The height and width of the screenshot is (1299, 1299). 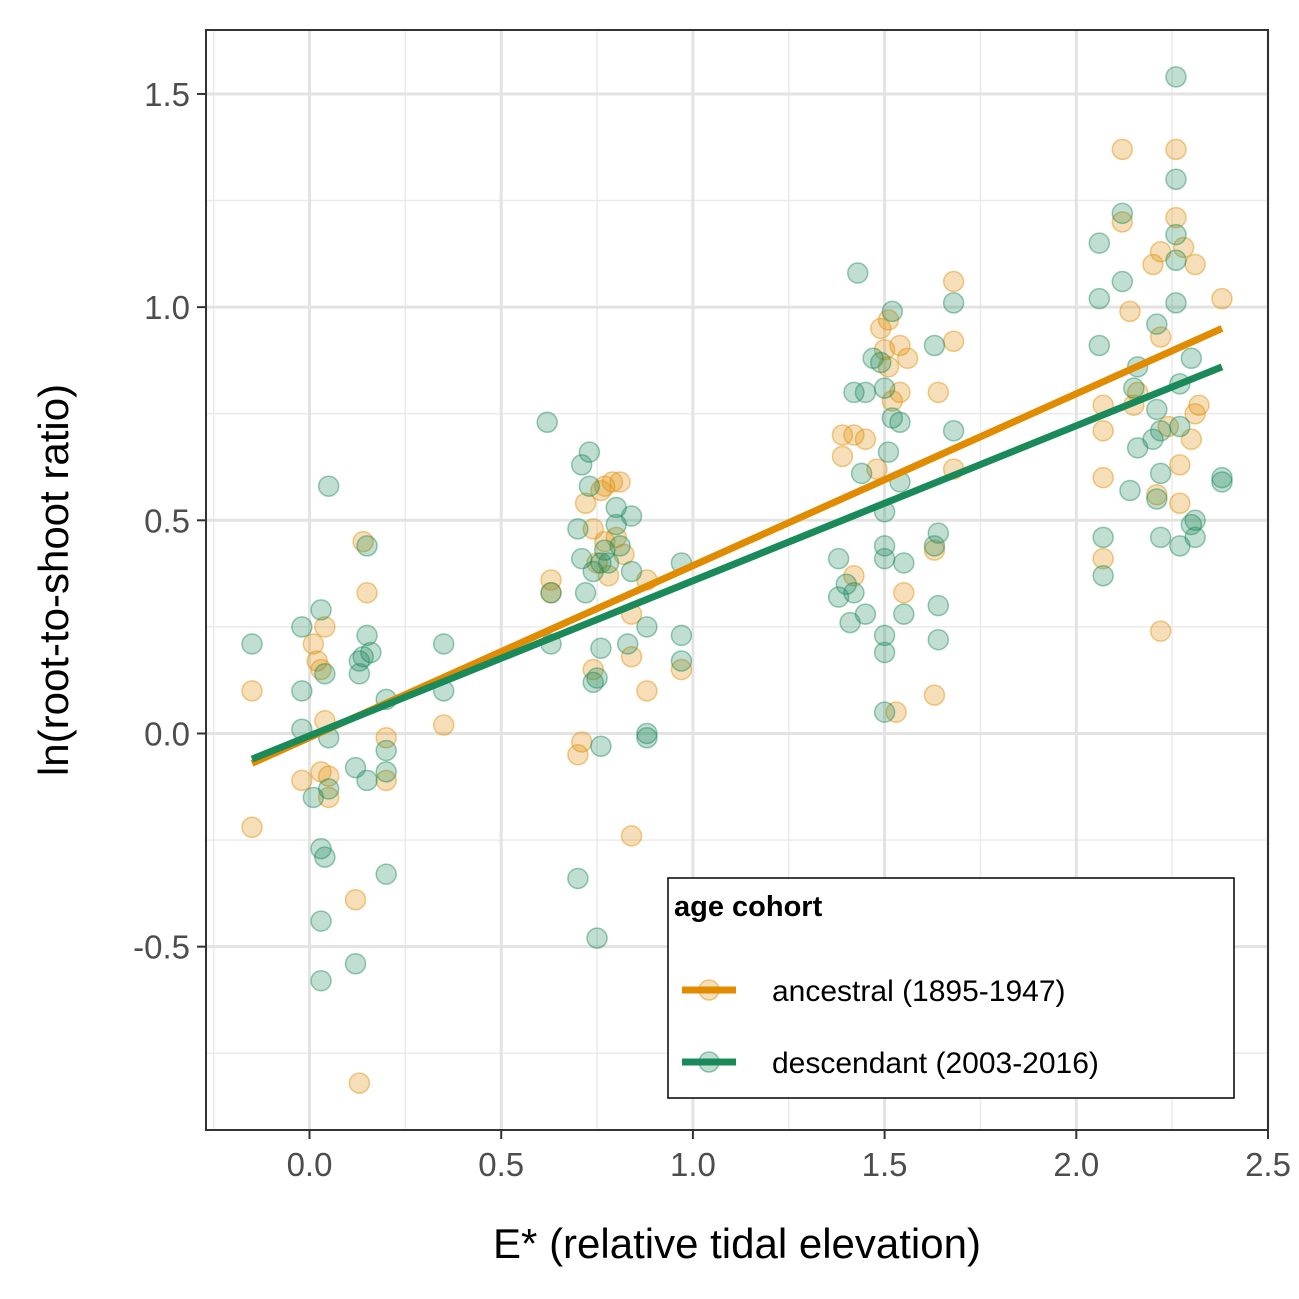 I want to click on legend-title: age cohort, so click(x=748, y=907).